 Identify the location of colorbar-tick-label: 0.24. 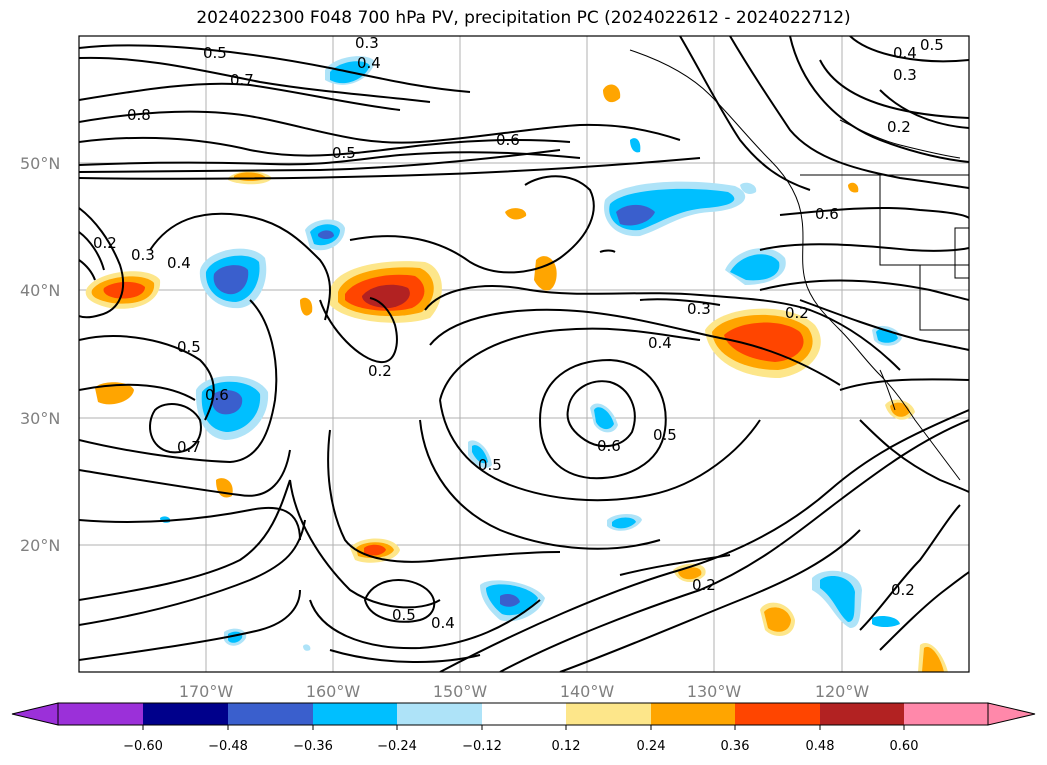
(651, 746).